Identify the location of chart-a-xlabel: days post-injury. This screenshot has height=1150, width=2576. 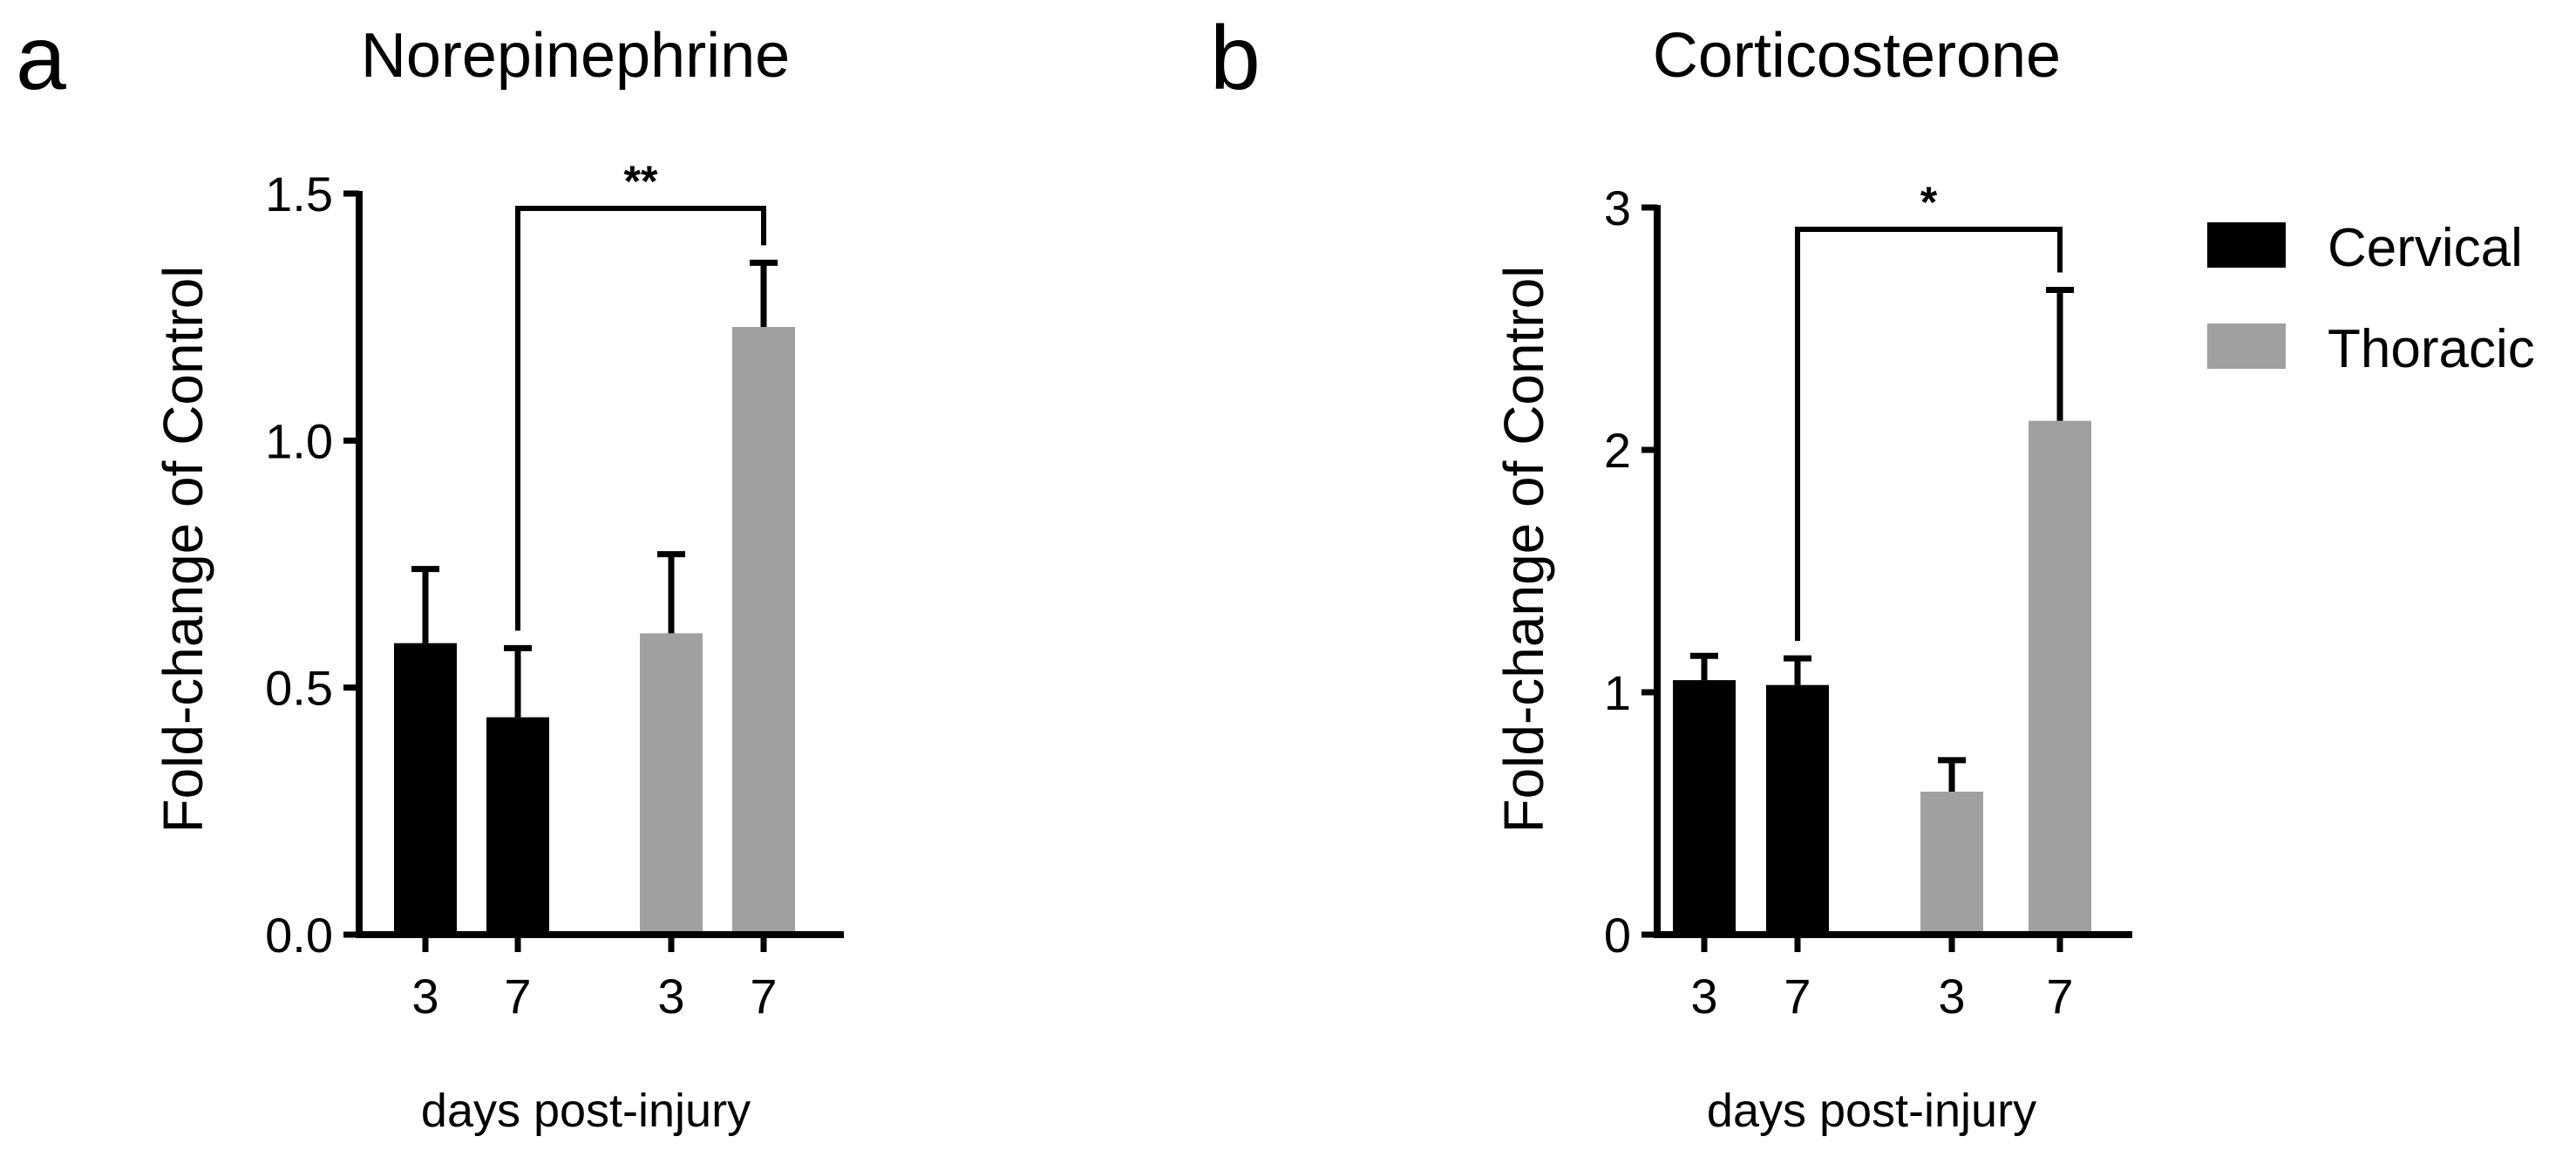
(586, 1111).